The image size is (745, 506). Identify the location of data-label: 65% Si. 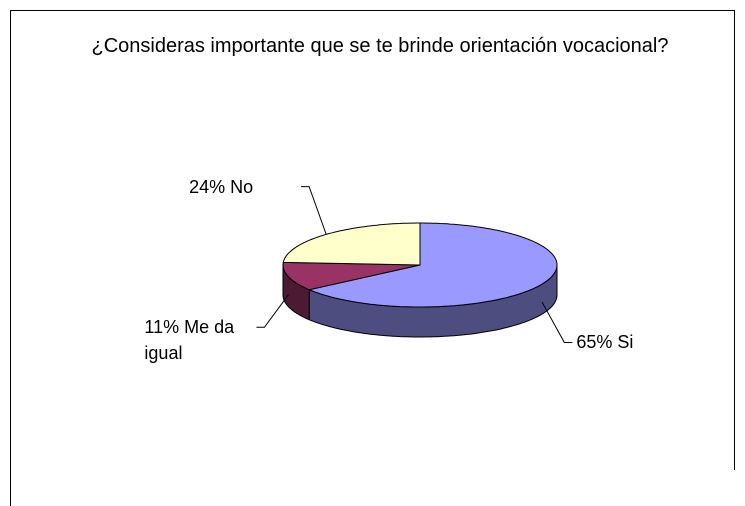
(604, 342).